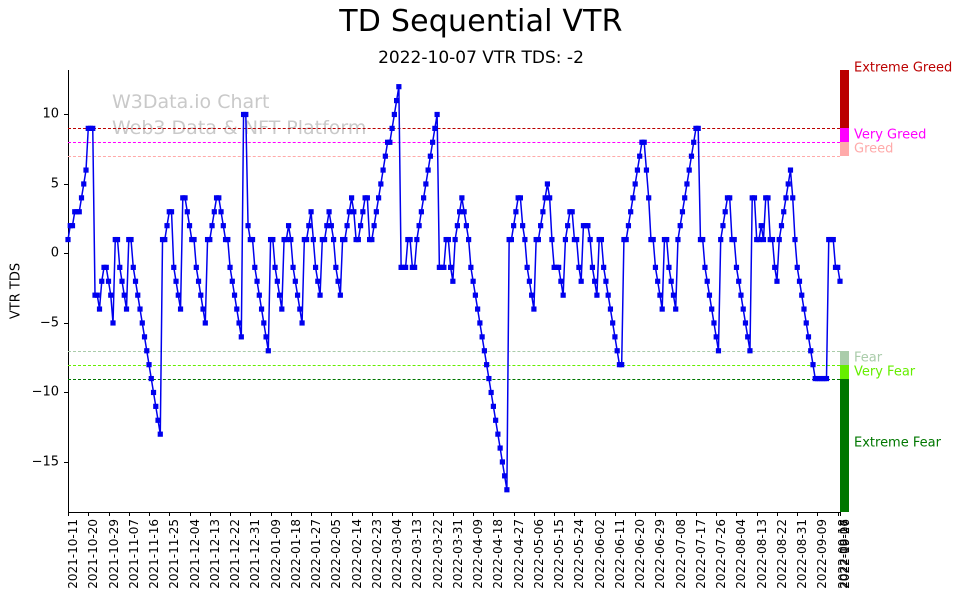 Image resolution: width=962 pixels, height=614 pixels. Describe the element at coordinates (844, 357) in the screenshot. I see `zone-bar-fear` at that location.